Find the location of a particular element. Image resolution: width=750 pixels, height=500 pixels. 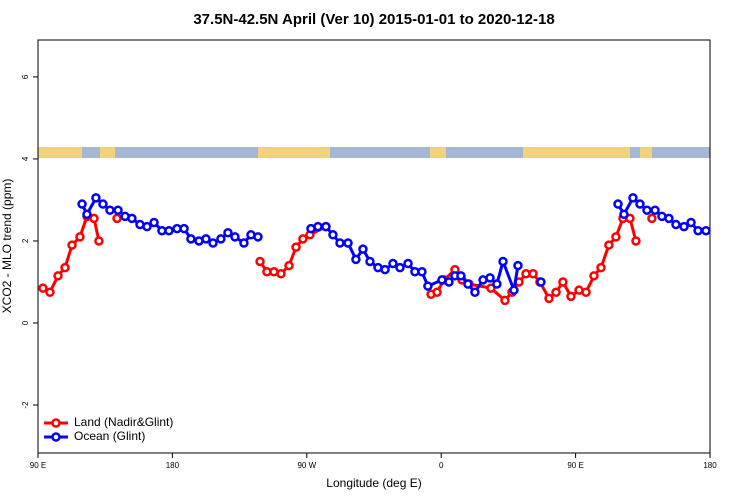

y-tick-label: 2 is located at coordinates (25, 240).